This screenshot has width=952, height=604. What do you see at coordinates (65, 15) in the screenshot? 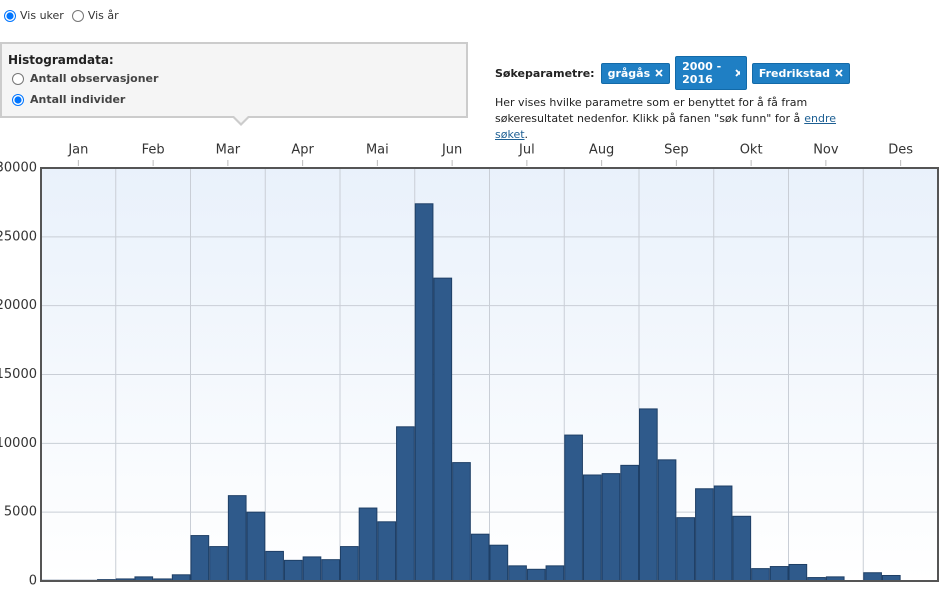
I see `view-toggle: Vis uker Vis år` at bounding box center [65, 15].